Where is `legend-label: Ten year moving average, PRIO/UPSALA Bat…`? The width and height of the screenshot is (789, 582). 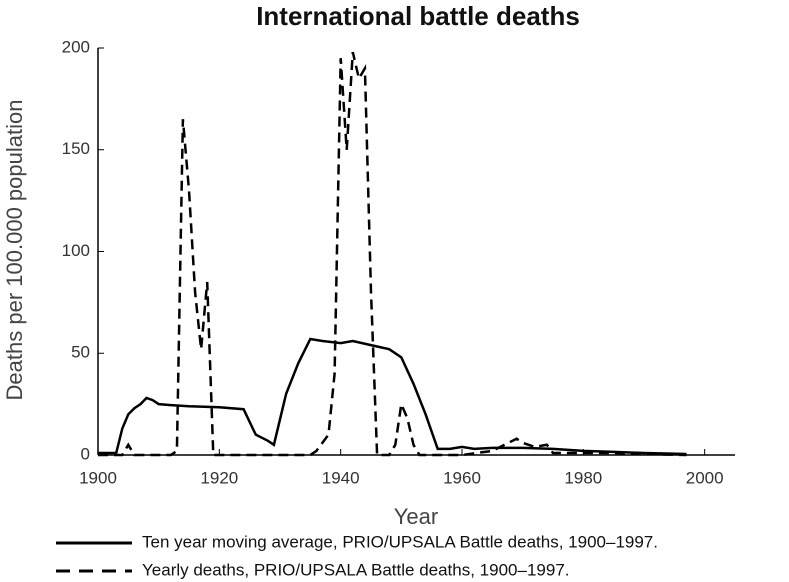 legend-label: Ten year moving average, PRIO/UPSALA Bat… is located at coordinates (400, 541).